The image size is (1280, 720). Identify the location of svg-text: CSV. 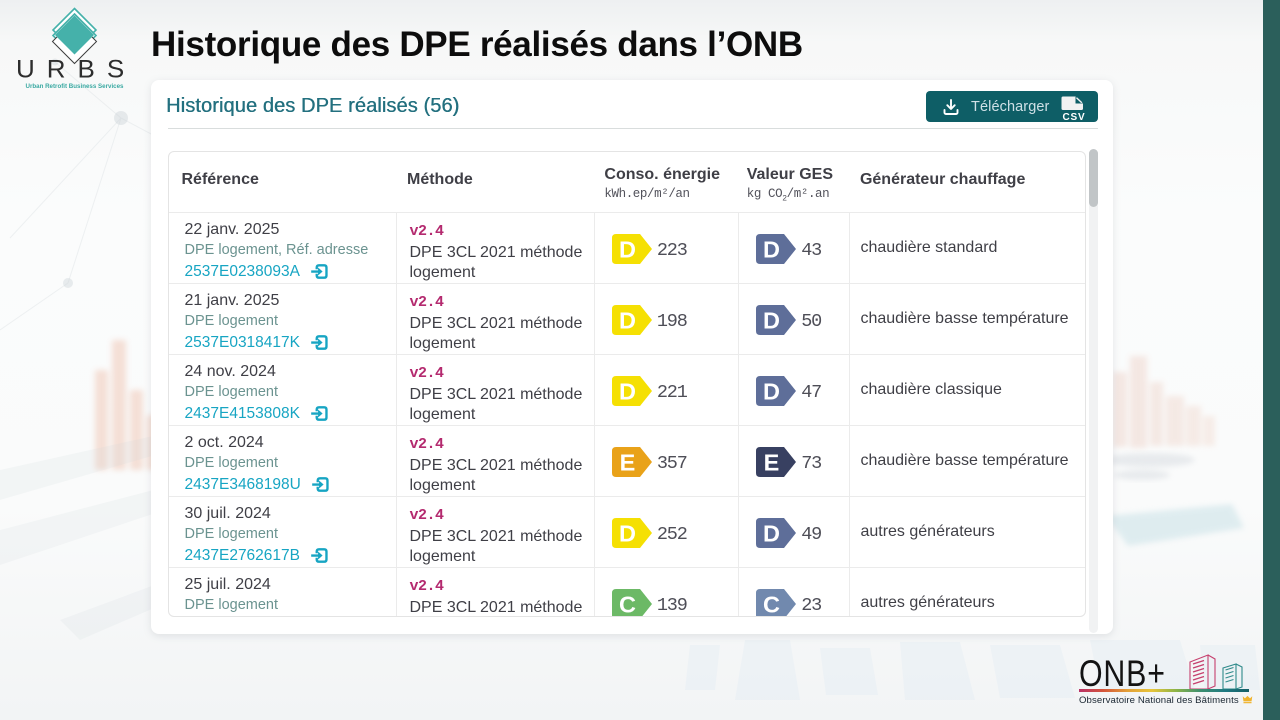
(1074, 116).